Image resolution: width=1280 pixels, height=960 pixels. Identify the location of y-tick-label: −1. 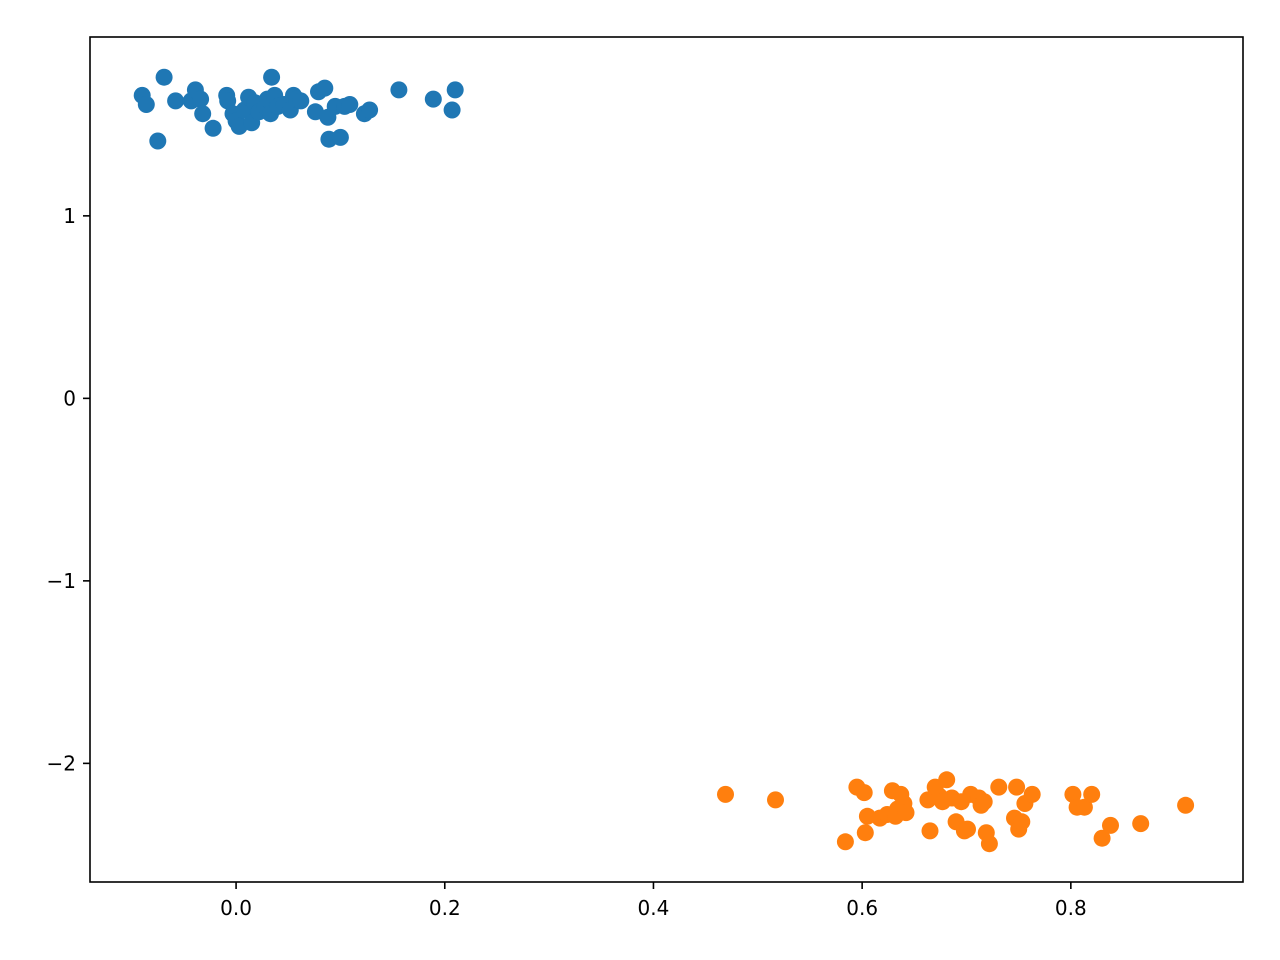
(61, 581).